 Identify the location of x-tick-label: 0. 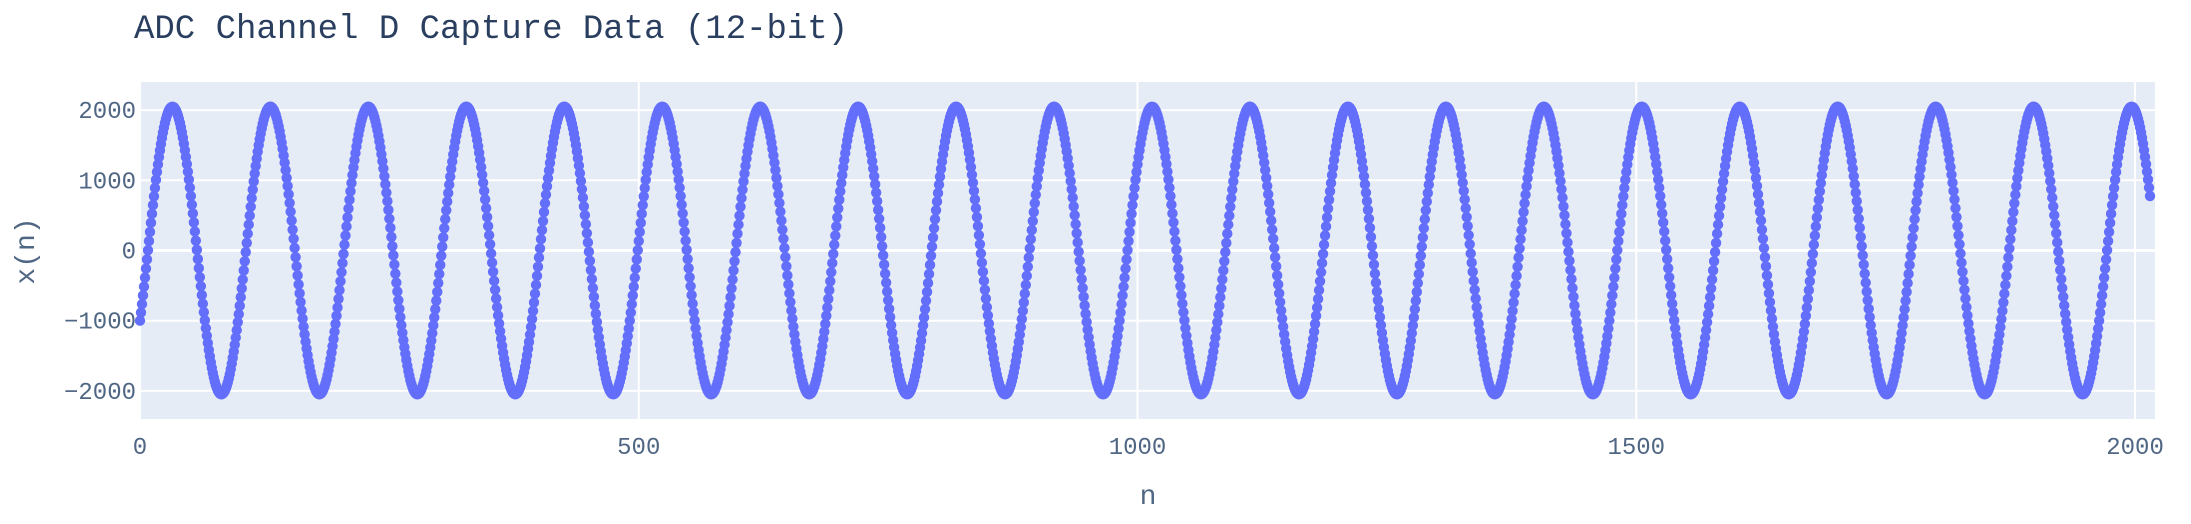
(140, 448).